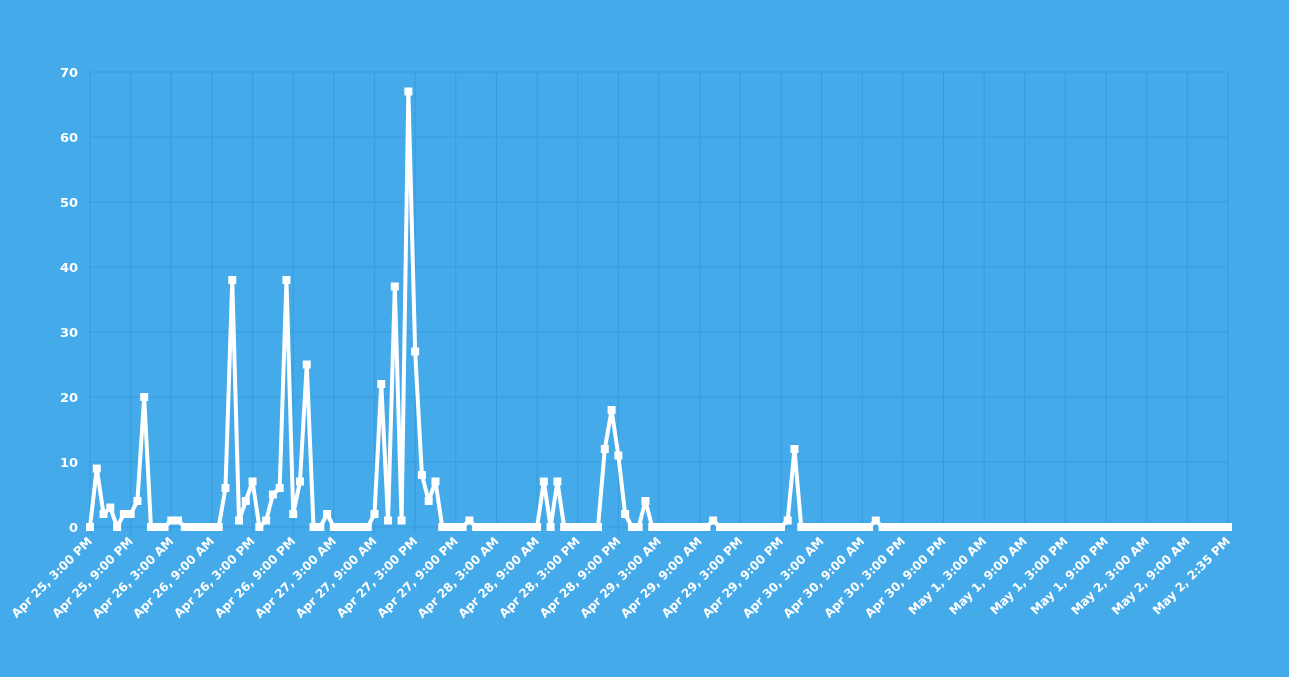 The image size is (1289, 677). Describe the element at coordinates (68, 462) in the screenshot. I see `y-tick-label: 10` at that location.